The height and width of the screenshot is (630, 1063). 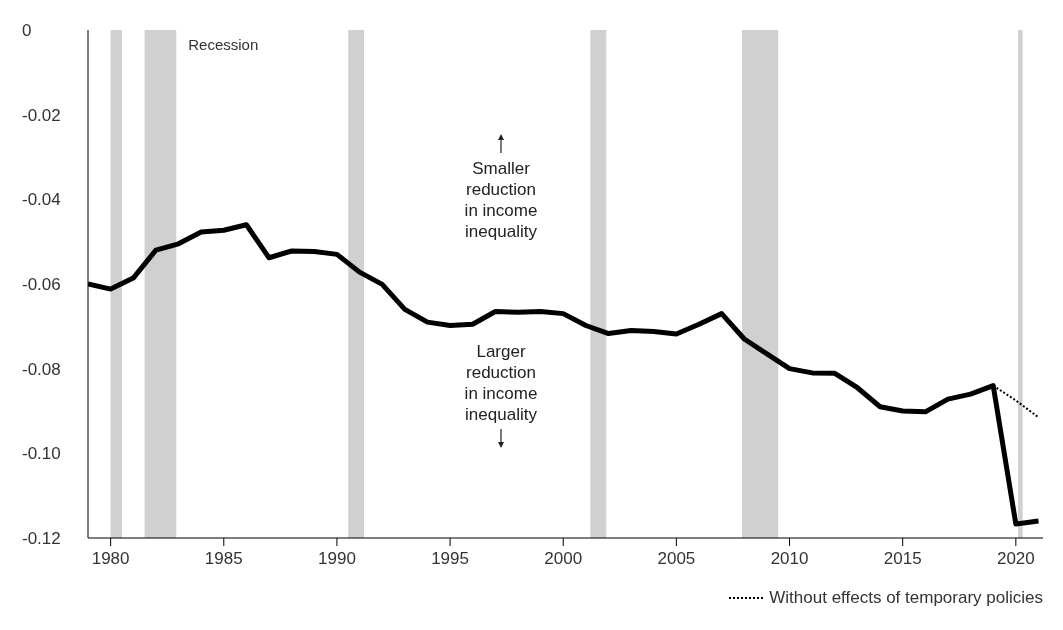 What do you see at coordinates (41, 285) in the screenshot?
I see `y-tick-label: -0.06` at bounding box center [41, 285].